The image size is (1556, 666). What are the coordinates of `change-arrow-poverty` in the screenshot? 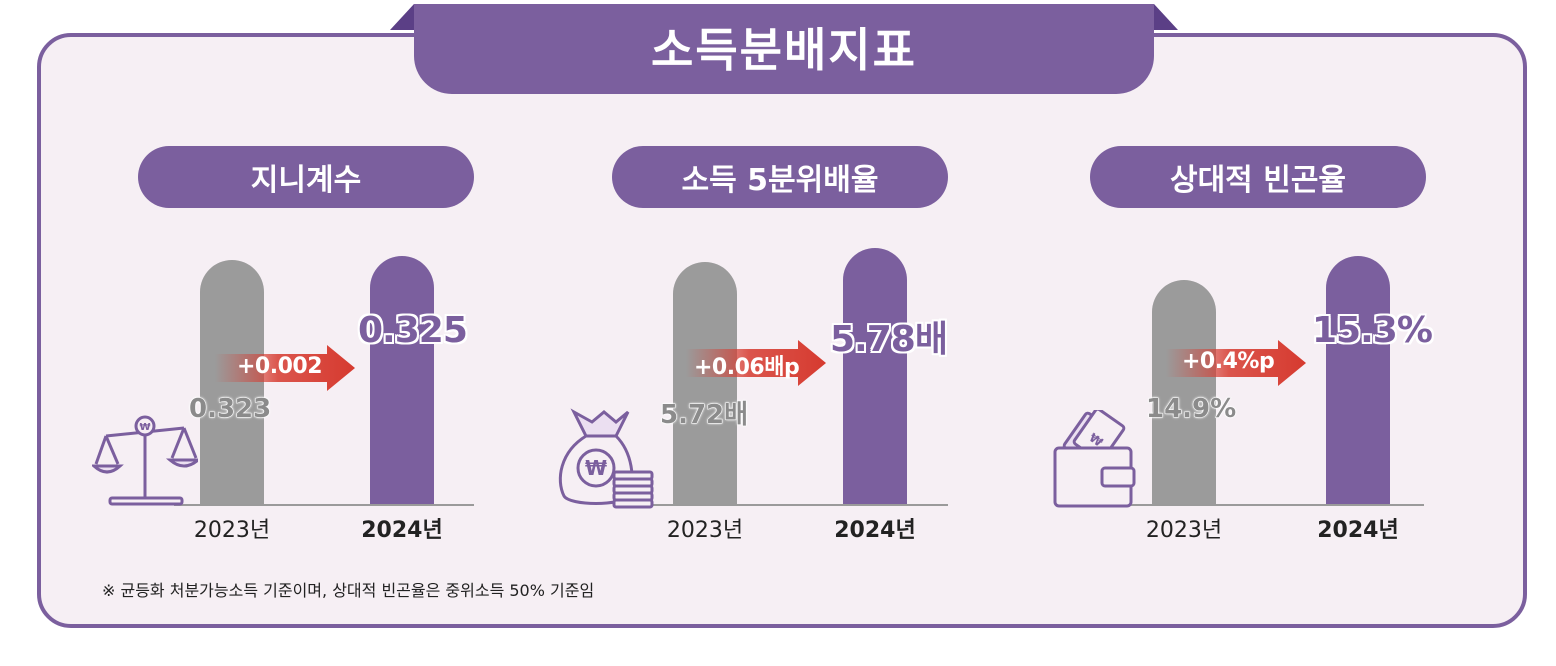 It's located at (1236, 363).